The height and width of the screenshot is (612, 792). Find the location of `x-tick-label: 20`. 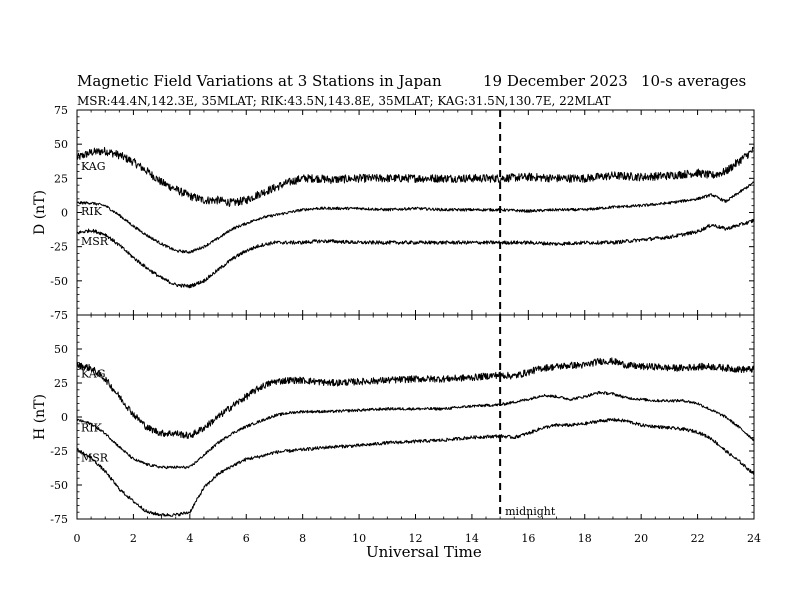

x-tick-label: 20 is located at coordinates (641, 538).